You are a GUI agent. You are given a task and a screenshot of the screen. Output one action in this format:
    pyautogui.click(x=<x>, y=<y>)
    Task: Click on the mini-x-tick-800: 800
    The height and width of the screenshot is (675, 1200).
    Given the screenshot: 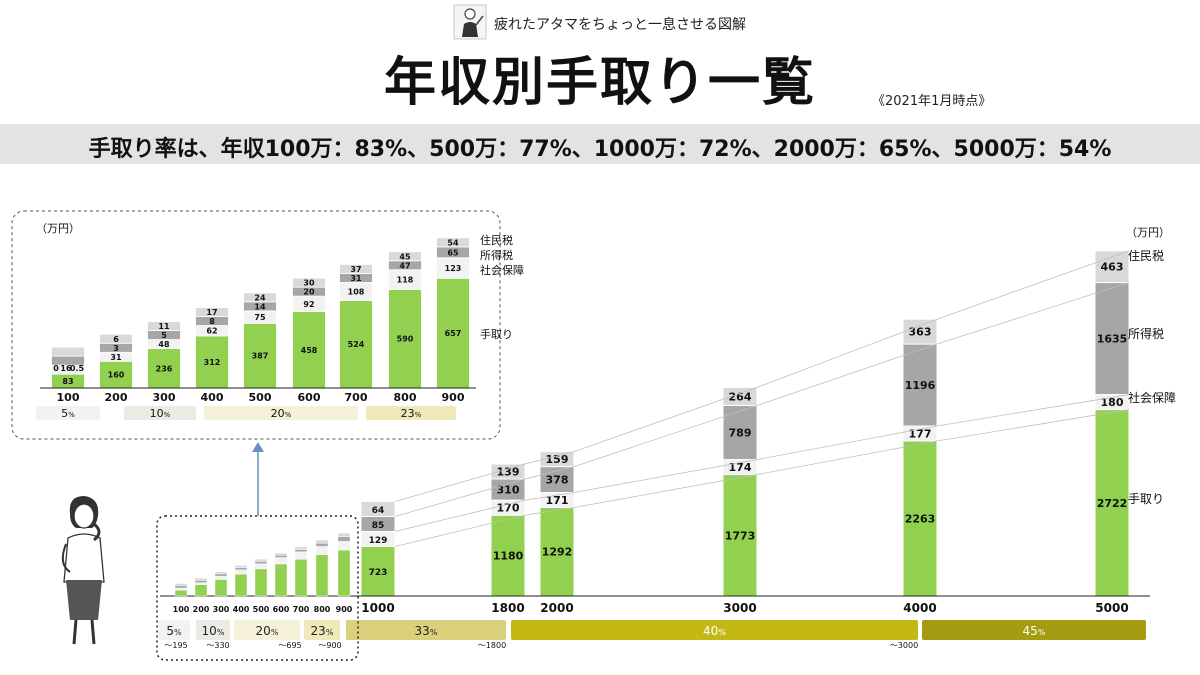 What is the action you would take?
    pyautogui.click(x=322, y=609)
    